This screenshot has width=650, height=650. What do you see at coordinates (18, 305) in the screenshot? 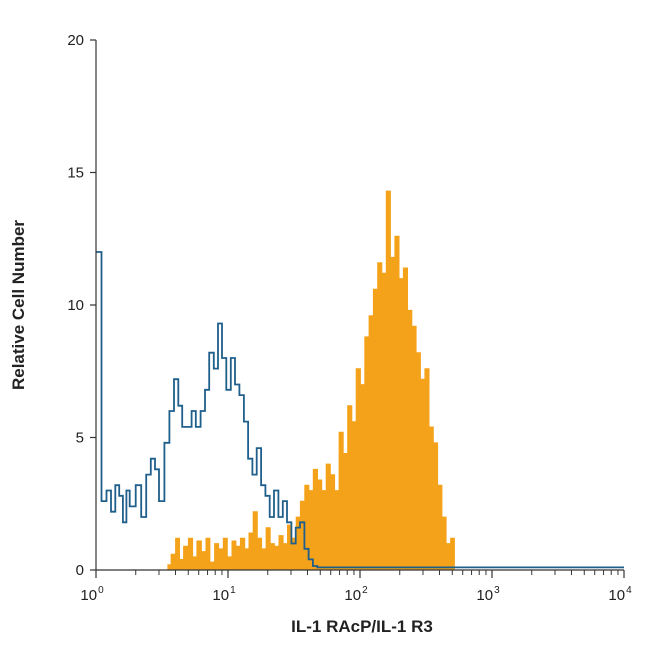
I see `y-axis-title: Relative Cell Number` at bounding box center [18, 305].